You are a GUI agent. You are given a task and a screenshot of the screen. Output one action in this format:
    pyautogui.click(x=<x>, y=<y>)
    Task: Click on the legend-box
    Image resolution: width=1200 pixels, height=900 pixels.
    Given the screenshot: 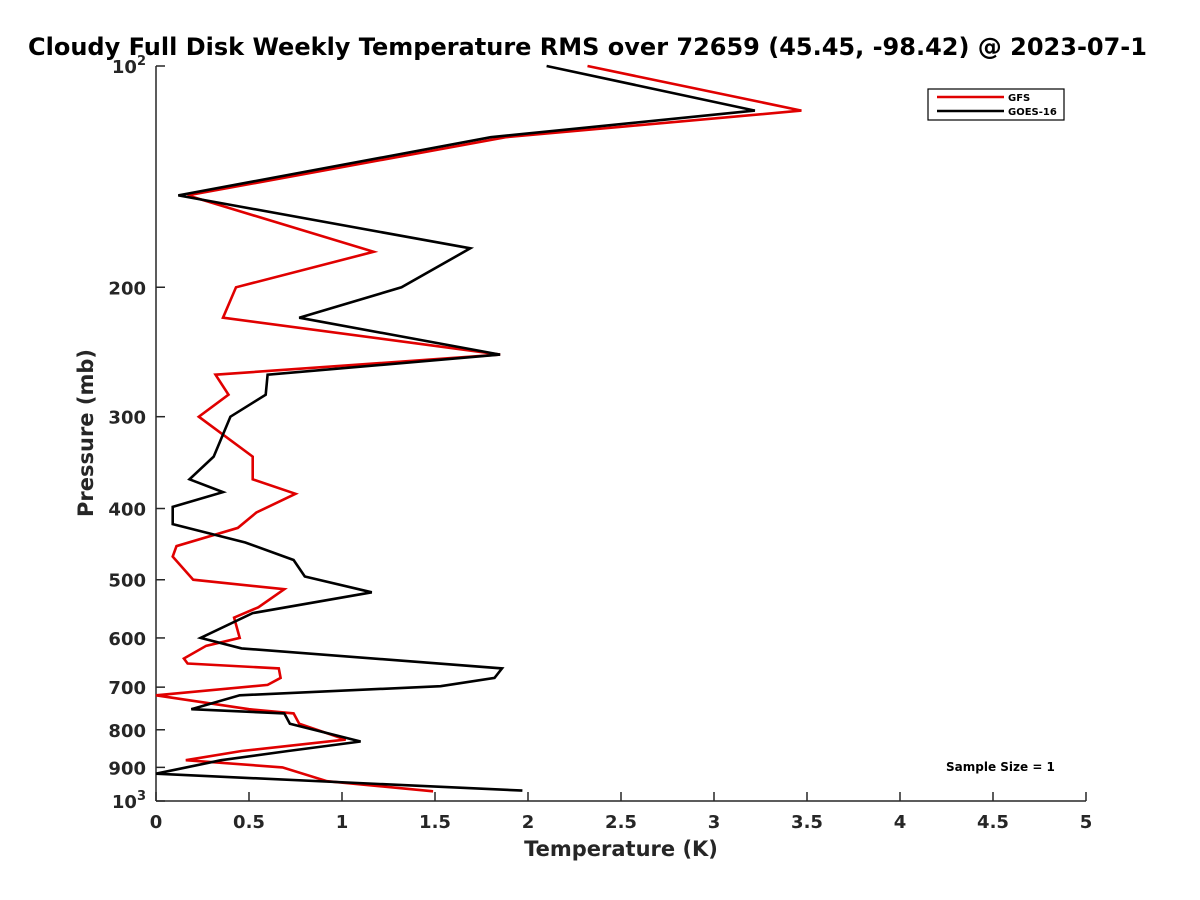 What is the action you would take?
    pyautogui.click(x=996, y=104)
    